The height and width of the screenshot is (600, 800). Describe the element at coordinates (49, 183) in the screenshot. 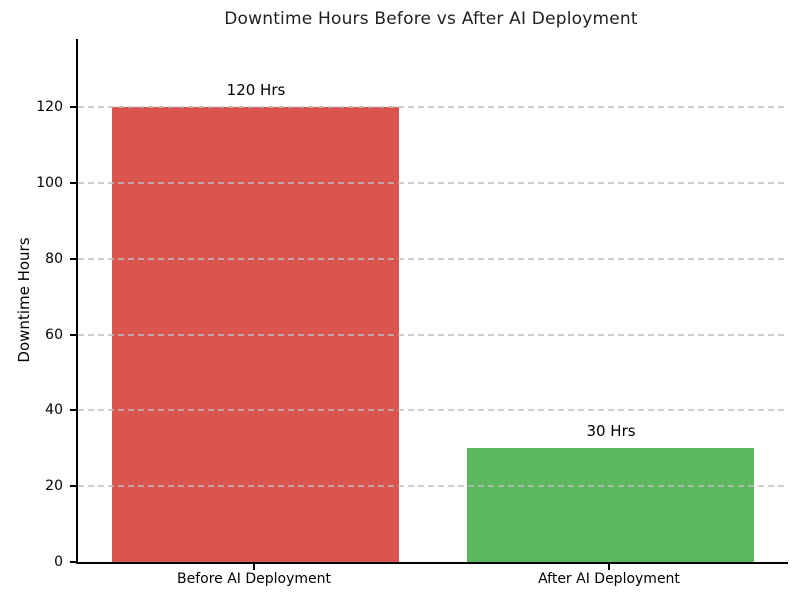

I see `y-tick-label: 100` at that location.